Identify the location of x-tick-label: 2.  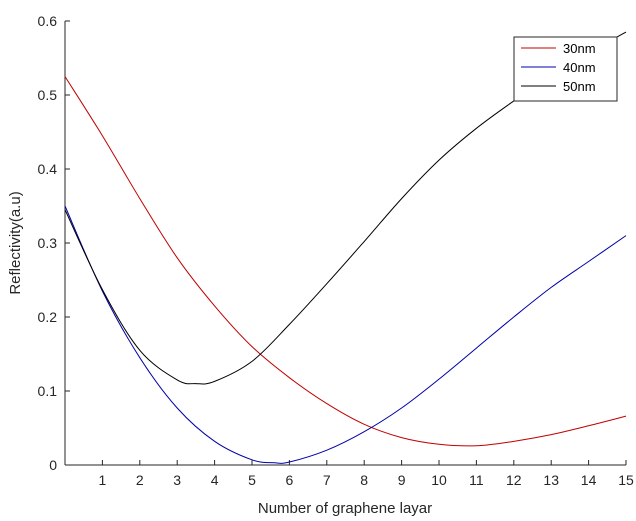
(140, 480).